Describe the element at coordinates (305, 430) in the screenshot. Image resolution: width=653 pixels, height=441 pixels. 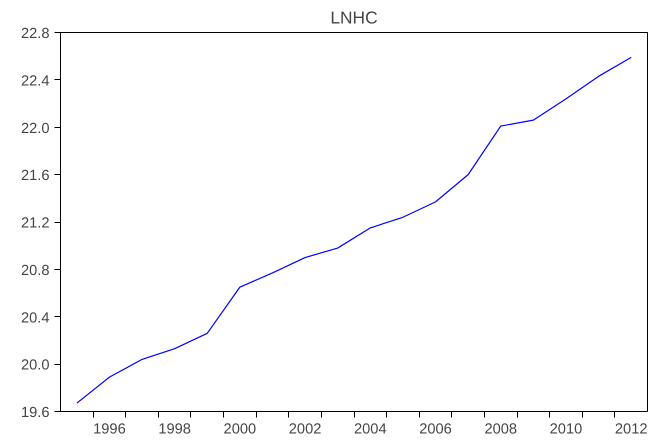
I see `x-tick-label: 2002` at that location.